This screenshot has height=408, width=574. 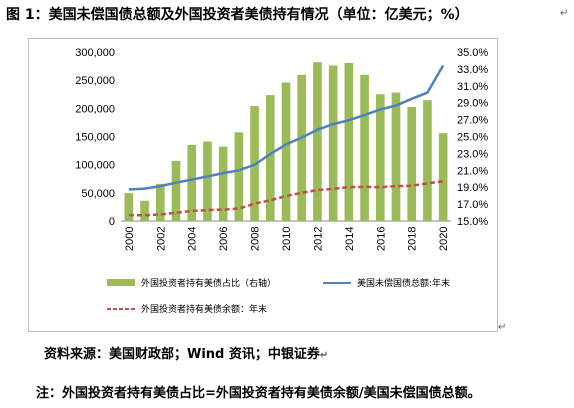 What do you see at coordinates (256, 239) in the screenshot?
I see `x-tick-label: 2008` at bounding box center [256, 239].